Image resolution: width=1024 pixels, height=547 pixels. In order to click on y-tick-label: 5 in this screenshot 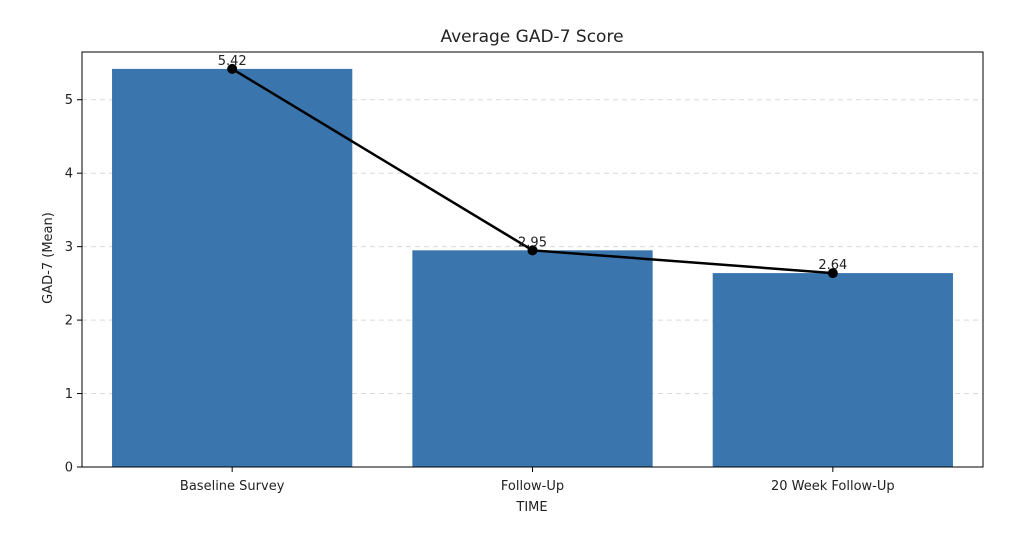, I will do `click(69, 100)`.